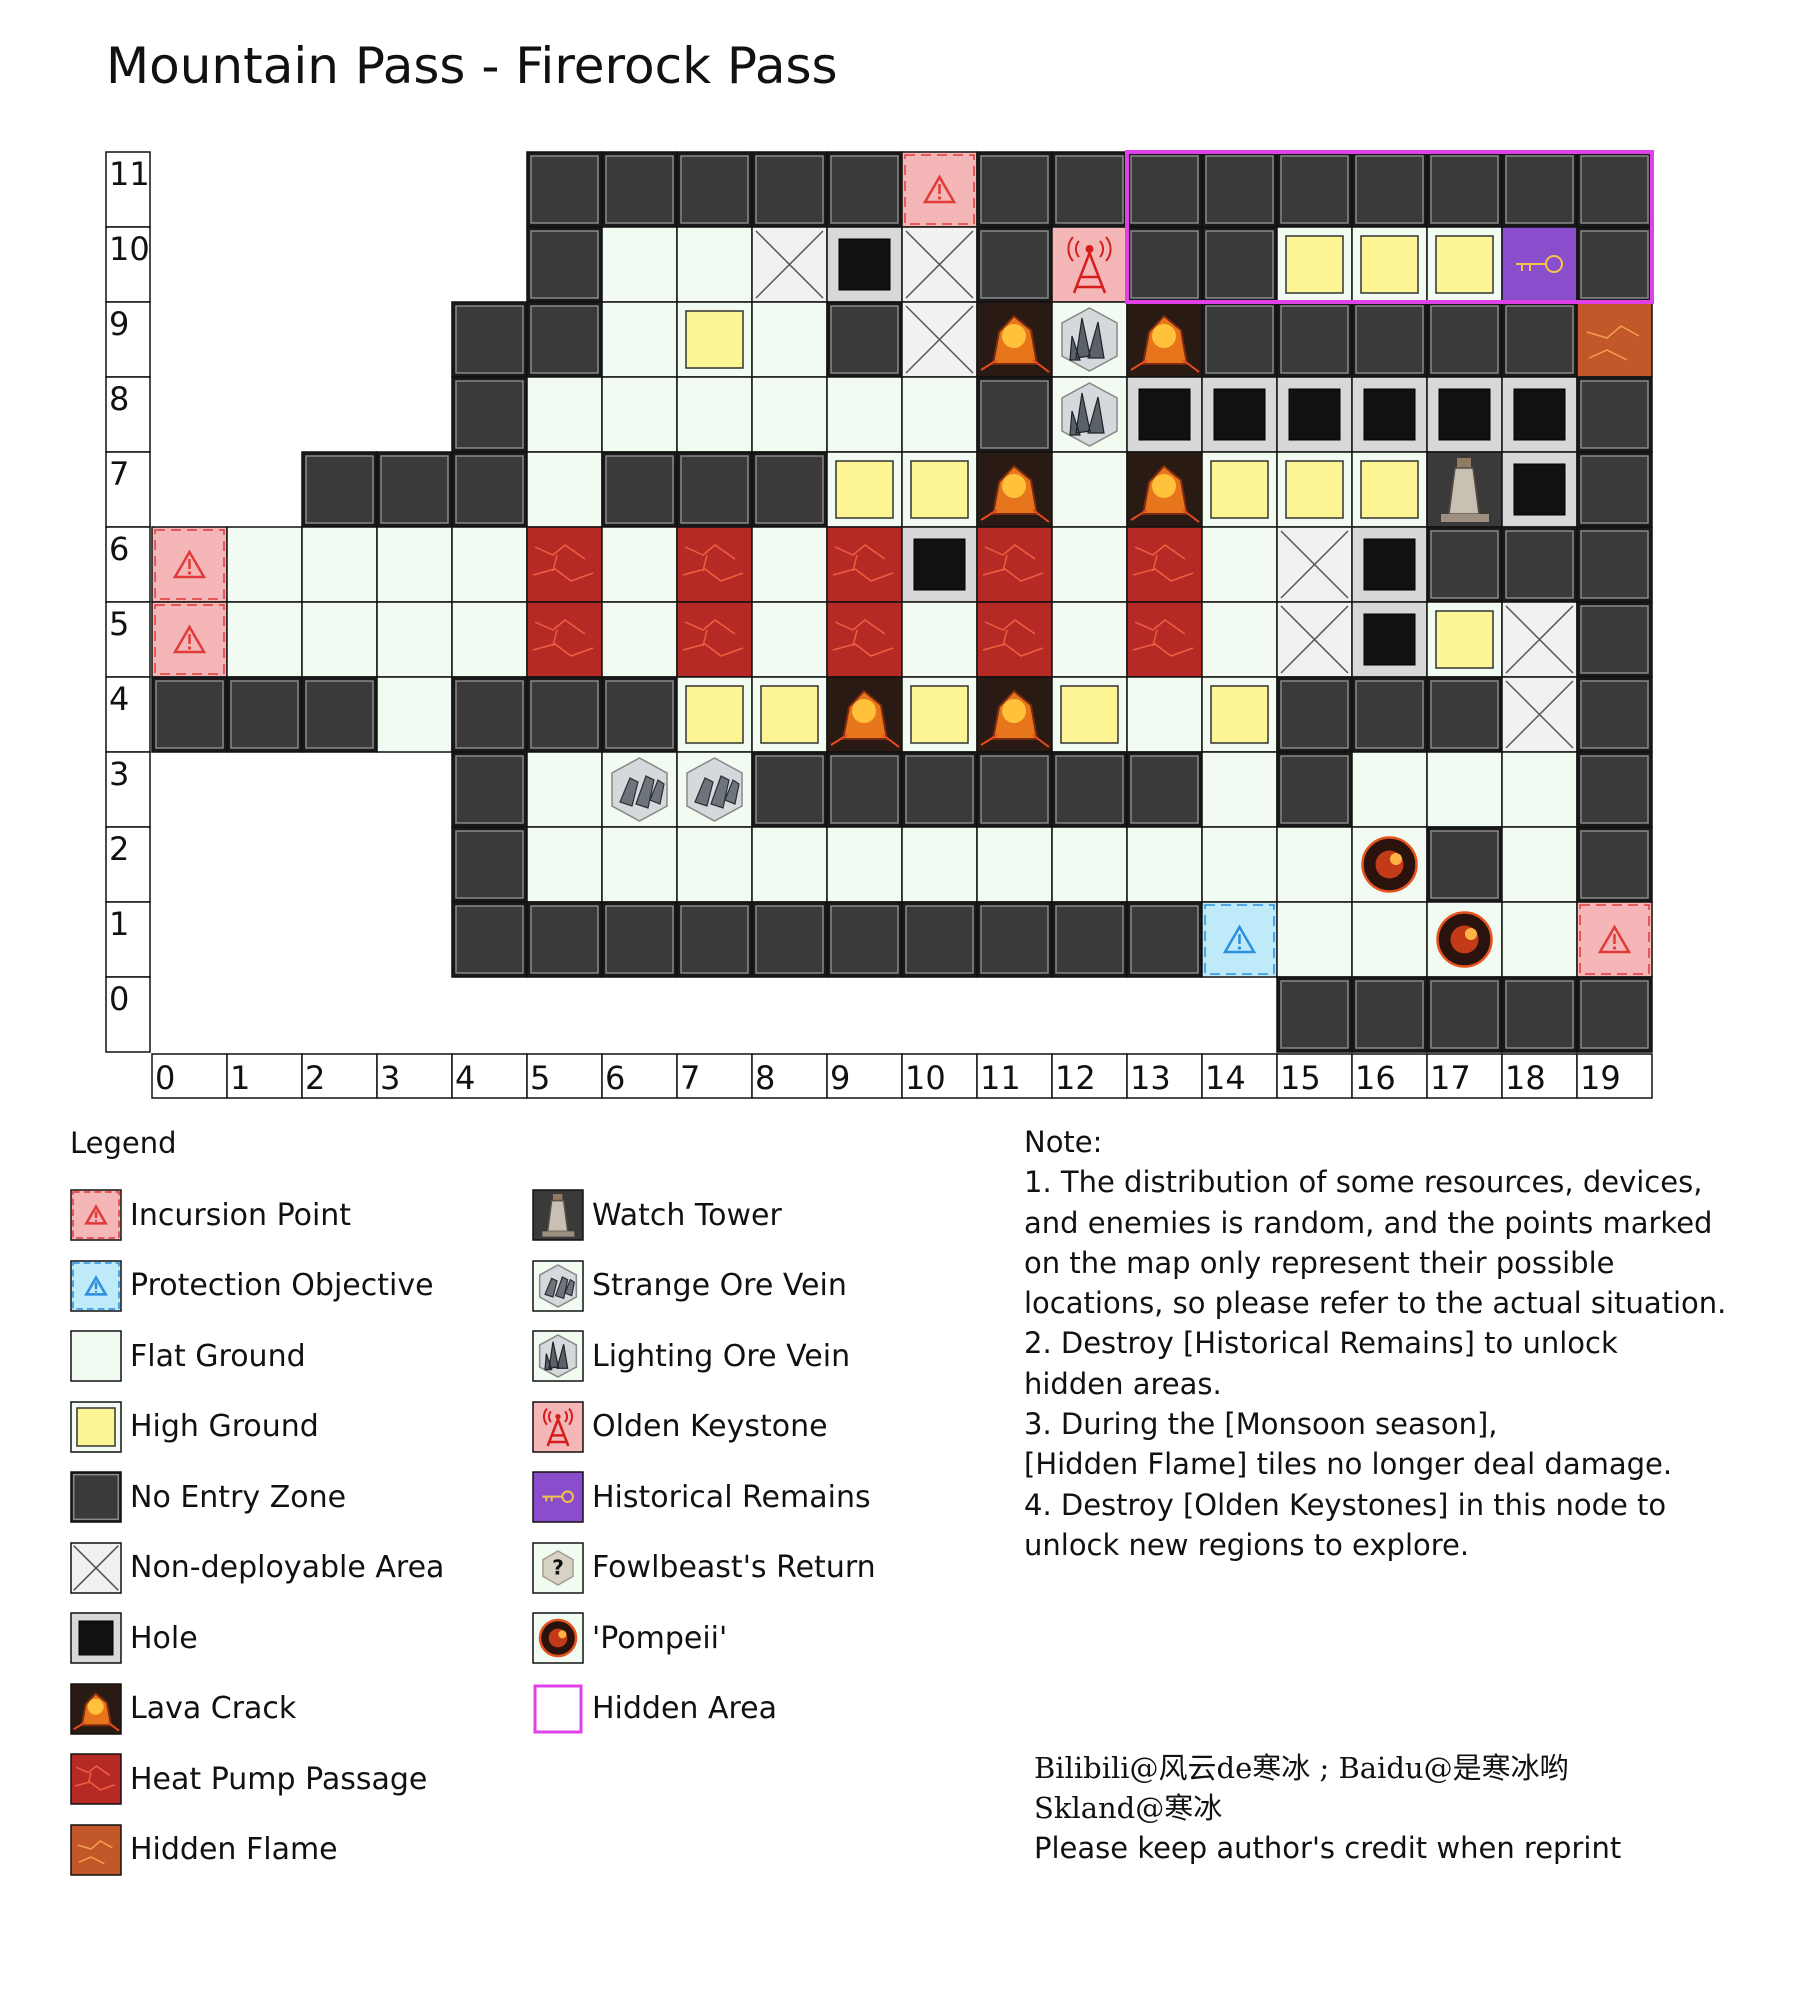 The width and height of the screenshot is (1800, 1995). Describe the element at coordinates (714, 789) in the screenshot. I see `strange-ore-vein-tile` at that location.